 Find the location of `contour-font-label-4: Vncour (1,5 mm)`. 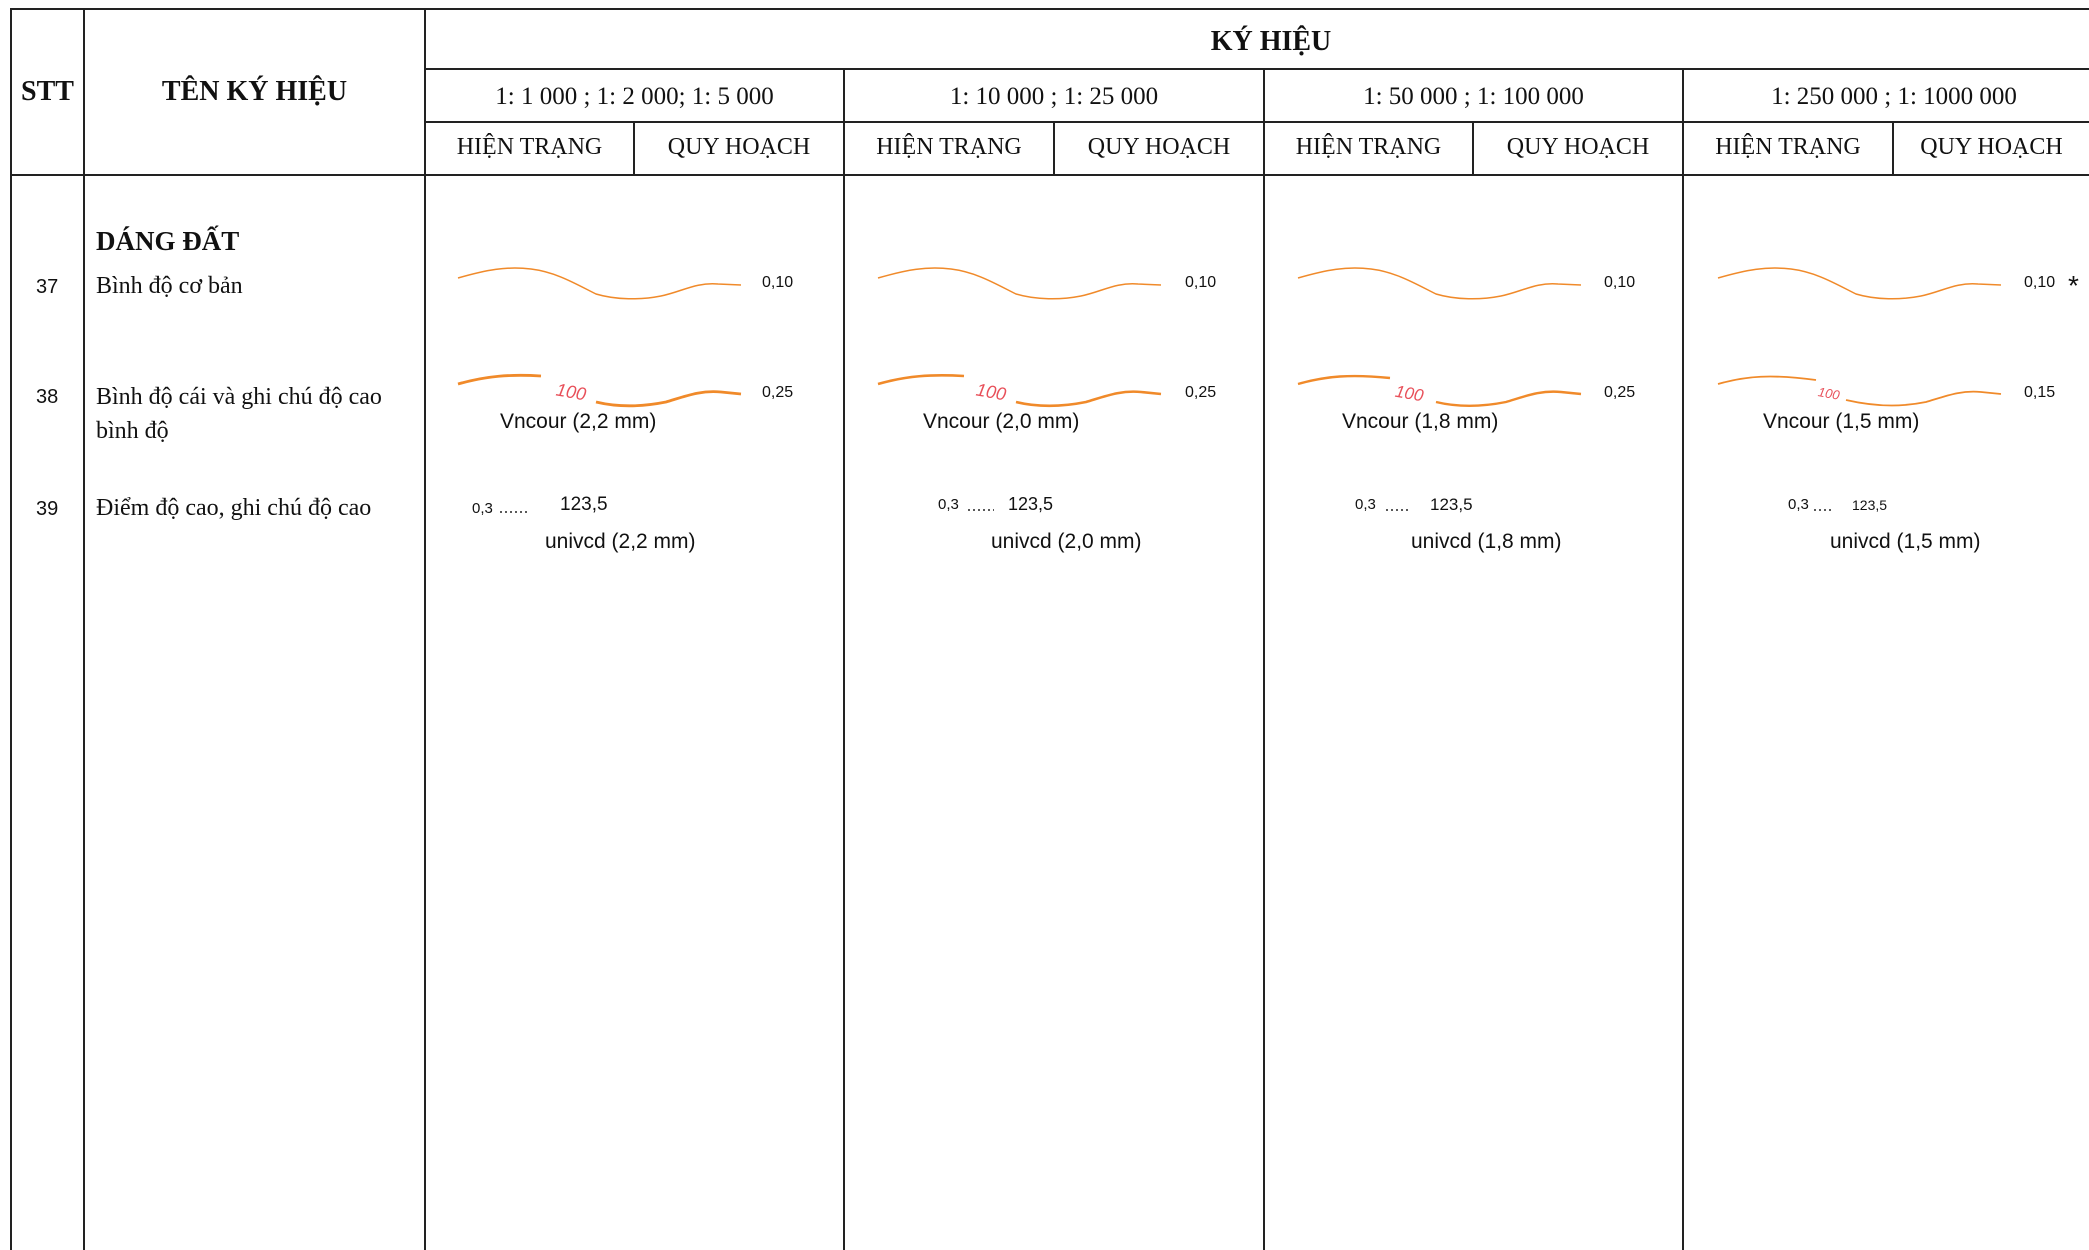

contour-font-label-4: Vncour (1,5 mm) is located at coordinates (1841, 421).